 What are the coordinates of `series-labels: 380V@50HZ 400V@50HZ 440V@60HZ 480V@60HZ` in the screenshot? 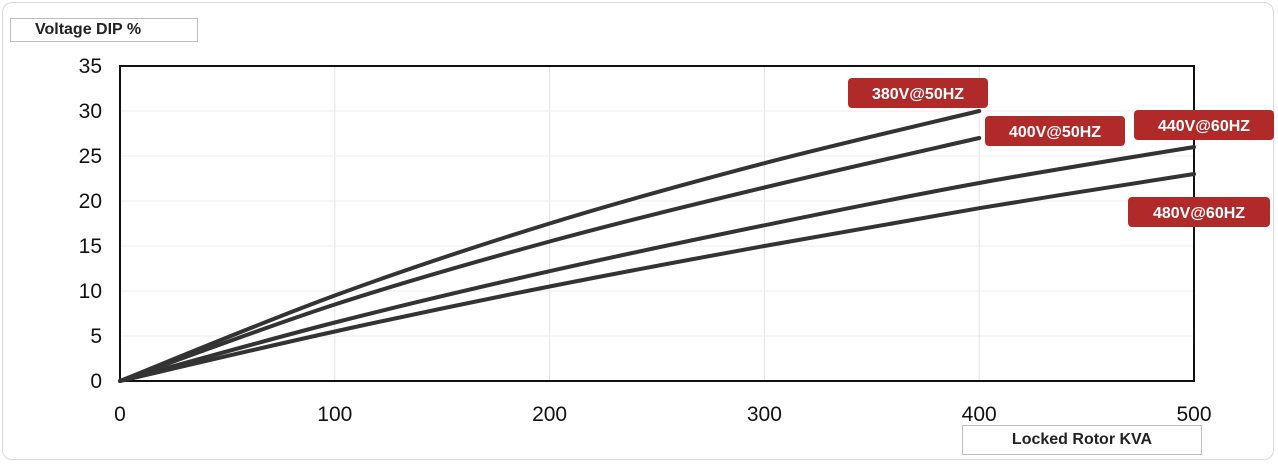 It's located at (1061, 152).